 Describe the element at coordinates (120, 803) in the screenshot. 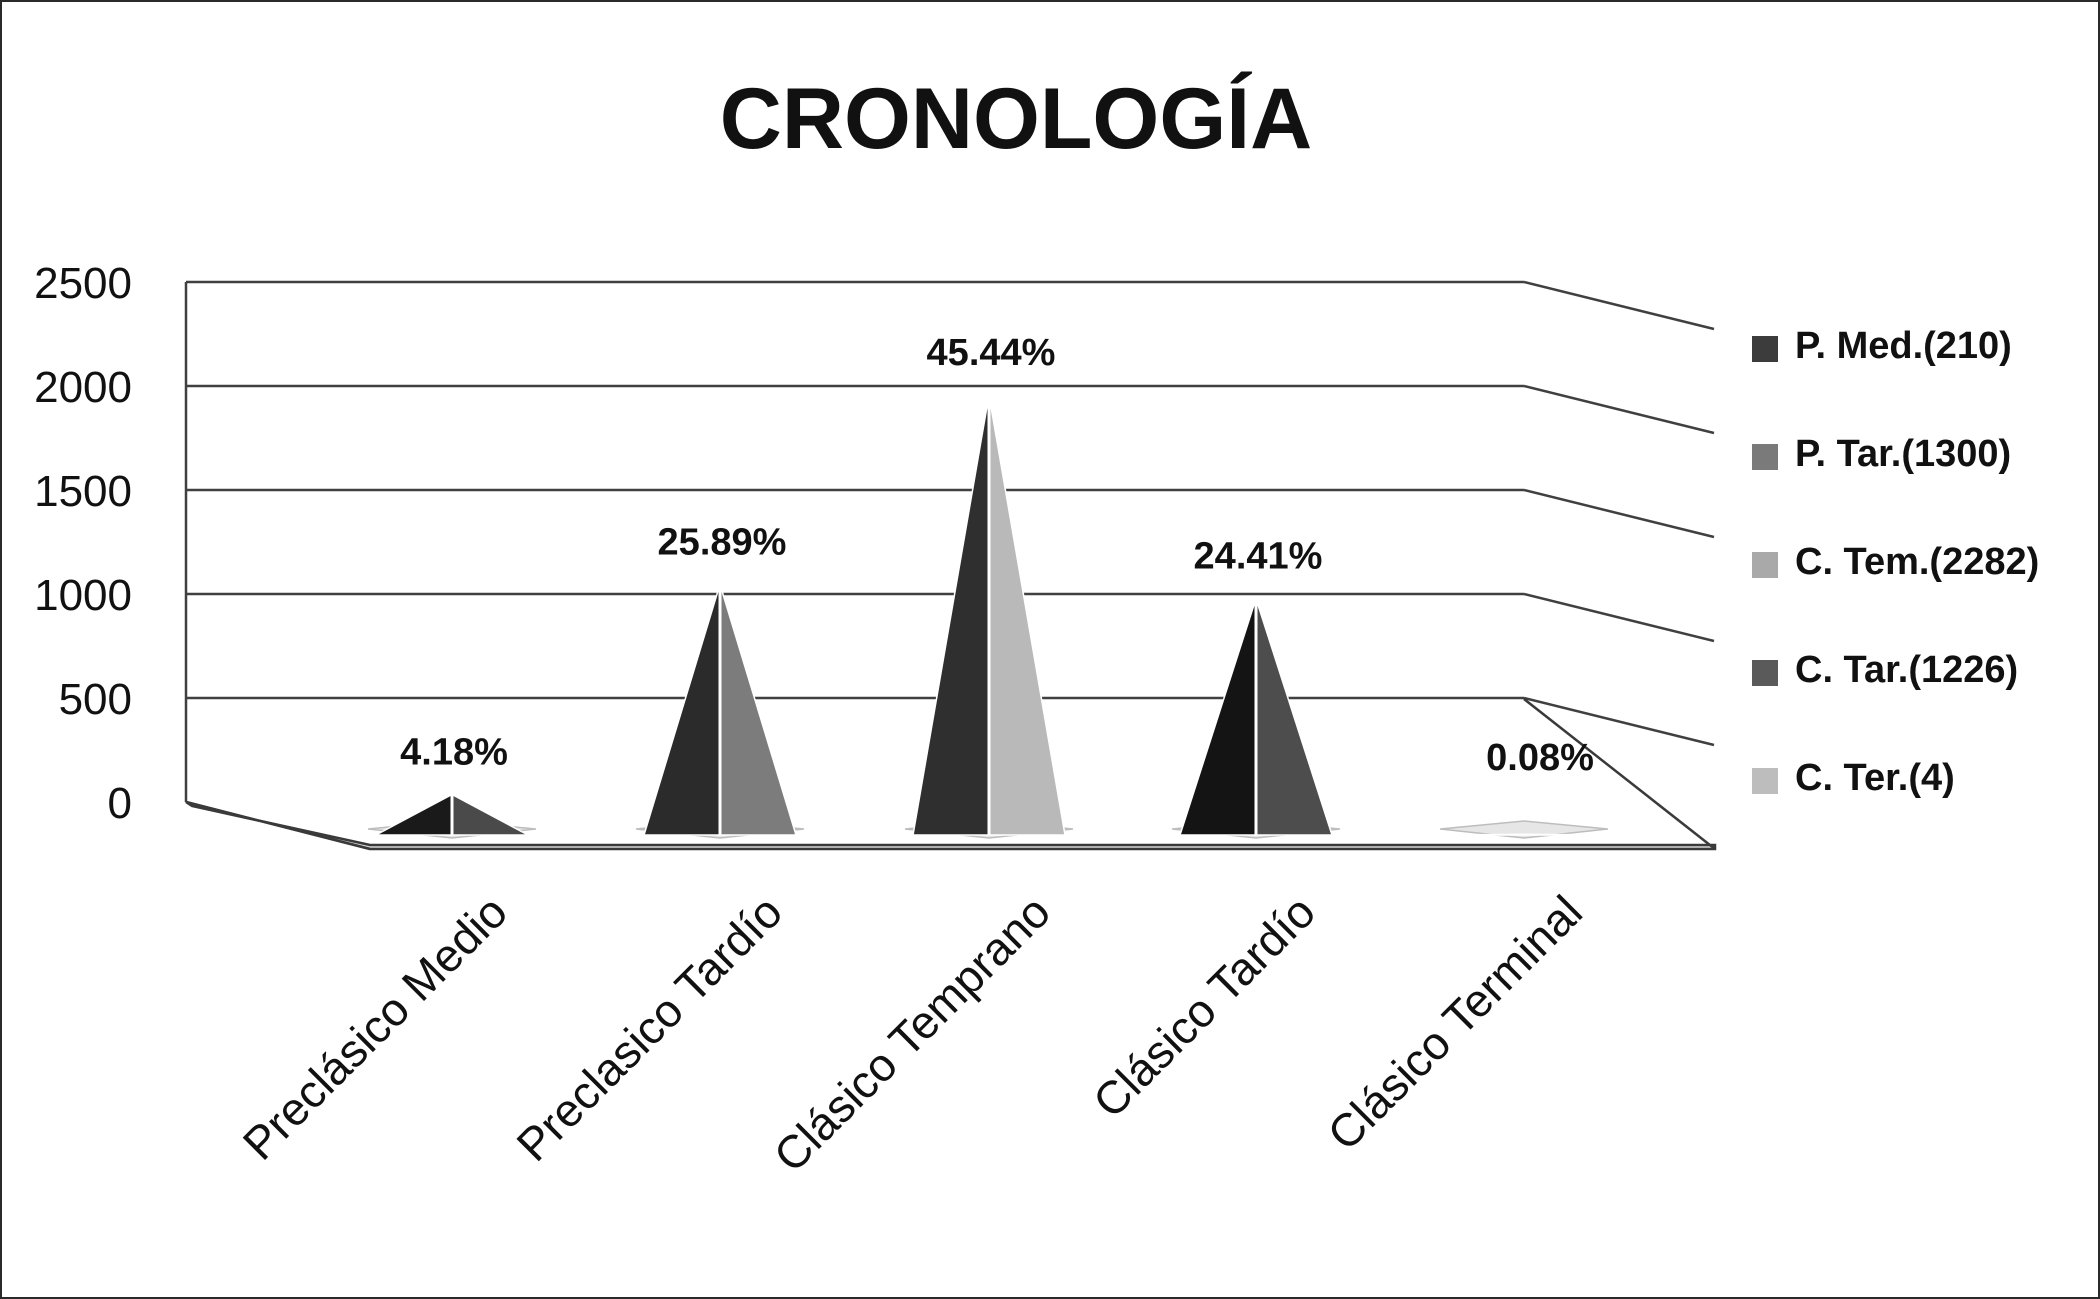

I see `y-tick-label: 0` at that location.